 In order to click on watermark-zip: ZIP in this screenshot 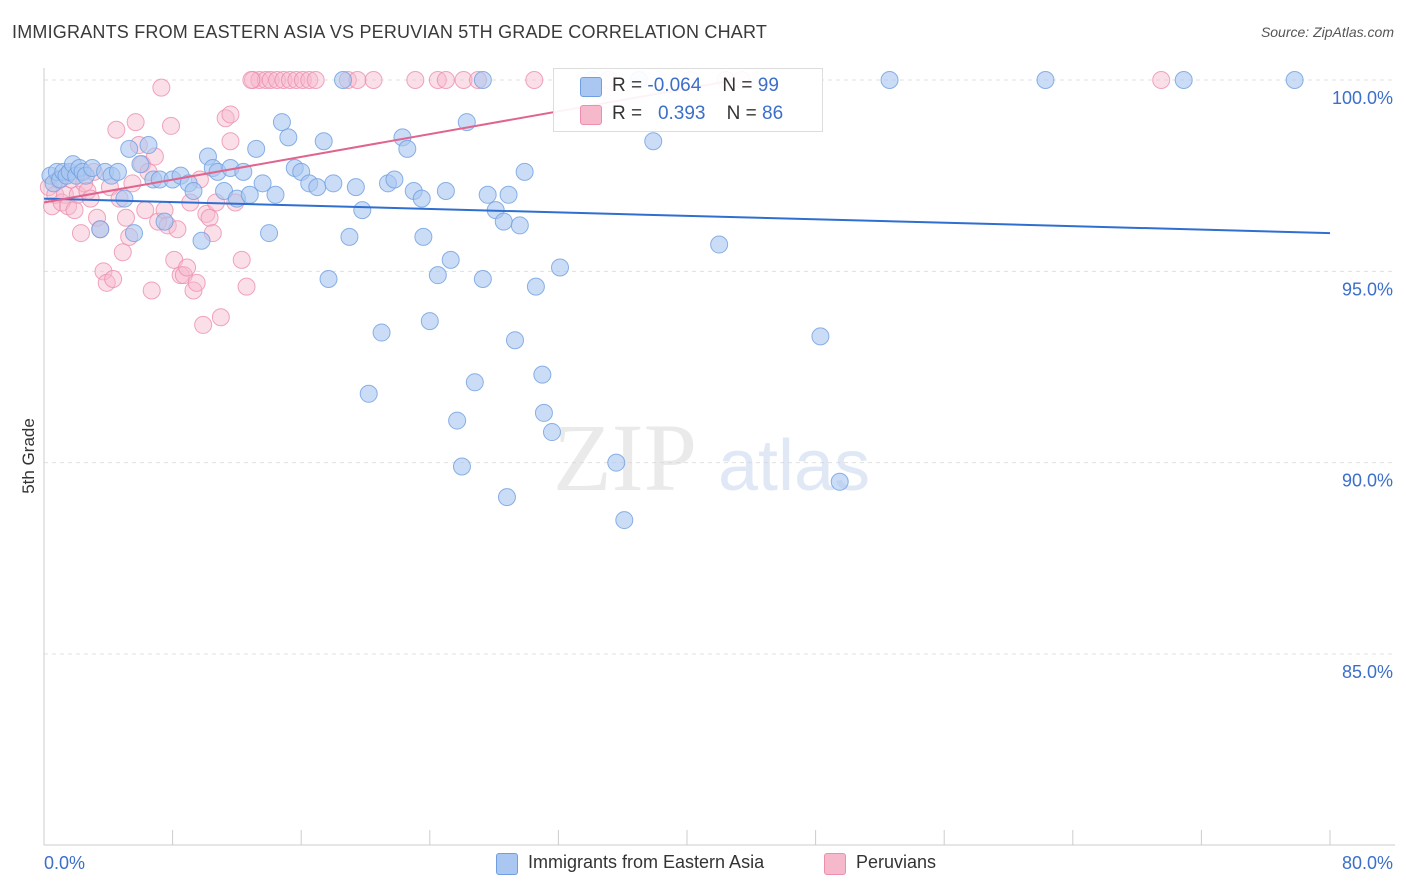, I will do `click(625, 457)`.